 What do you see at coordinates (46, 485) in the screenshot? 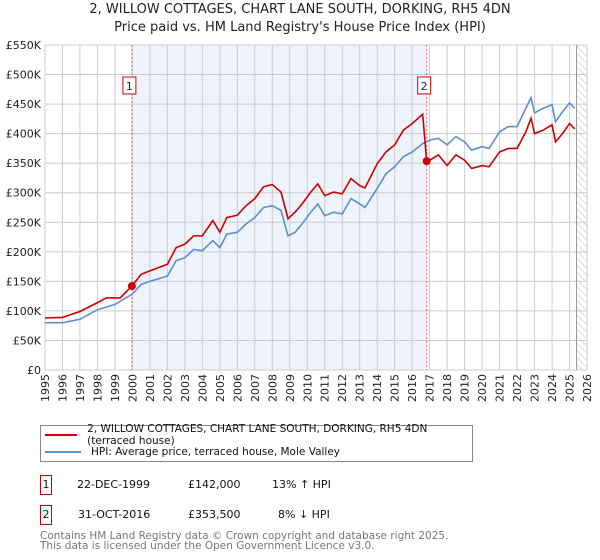
I see `transaction-badge: 1` at bounding box center [46, 485].